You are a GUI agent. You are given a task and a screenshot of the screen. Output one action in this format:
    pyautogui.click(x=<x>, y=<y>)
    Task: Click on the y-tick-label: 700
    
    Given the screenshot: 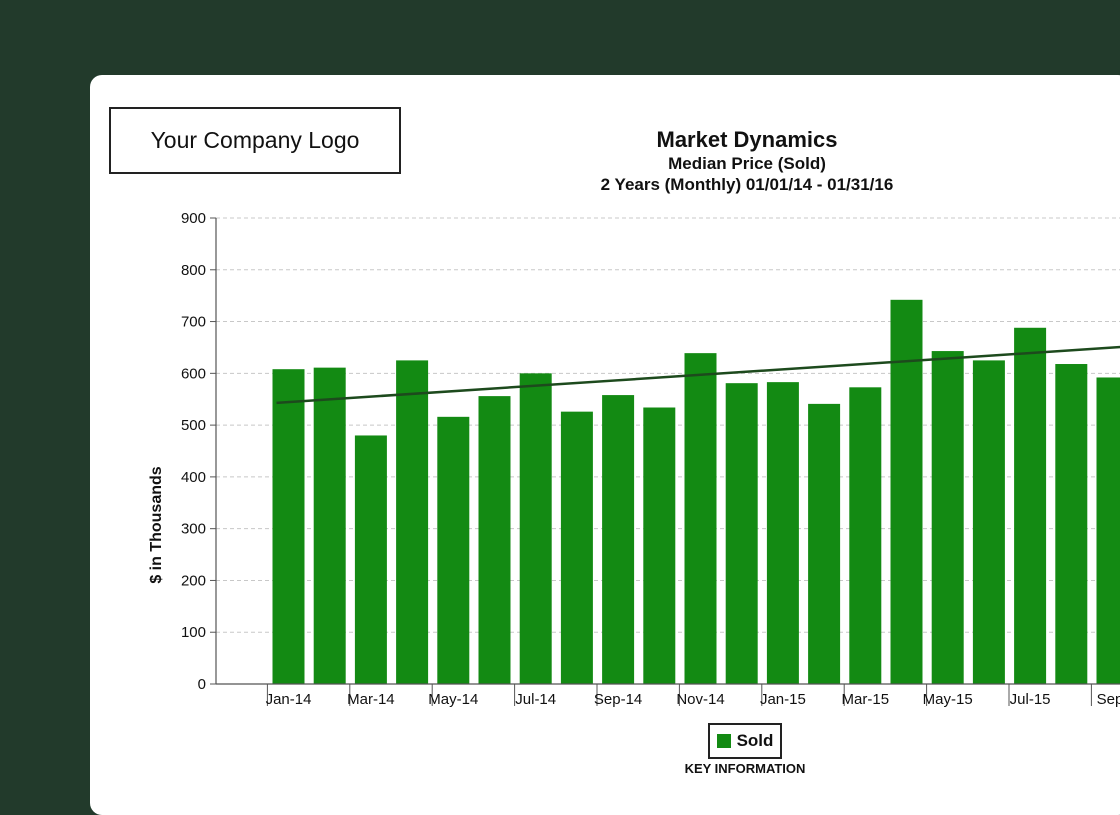 What is the action you would take?
    pyautogui.click(x=193, y=322)
    